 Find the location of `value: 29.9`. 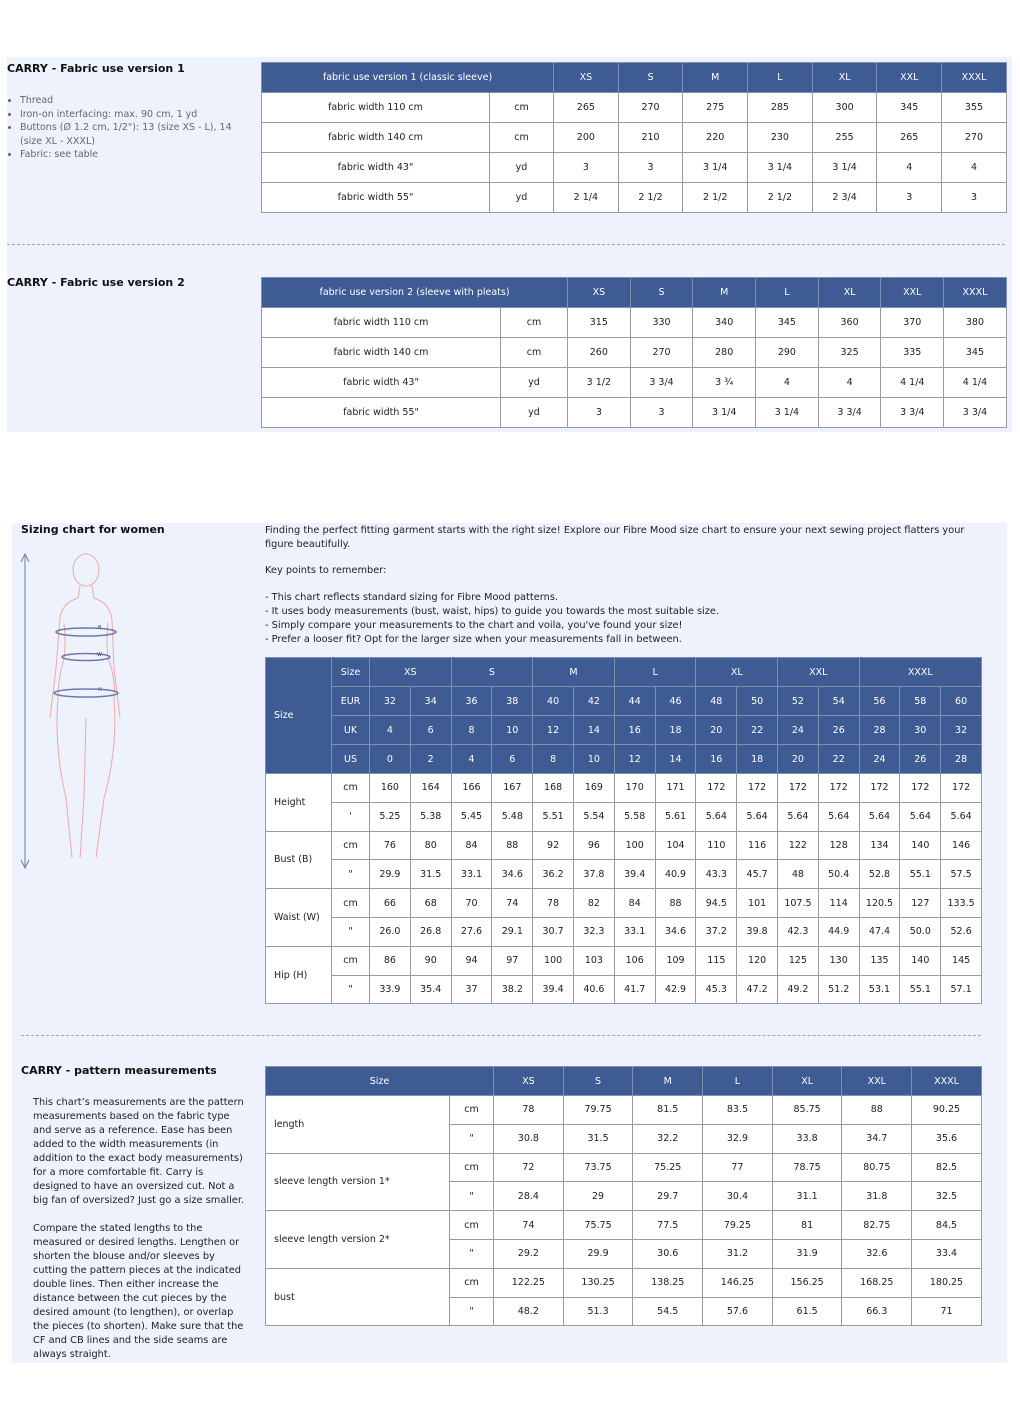

value: 29.9 is located at coordinates (598, 1253).